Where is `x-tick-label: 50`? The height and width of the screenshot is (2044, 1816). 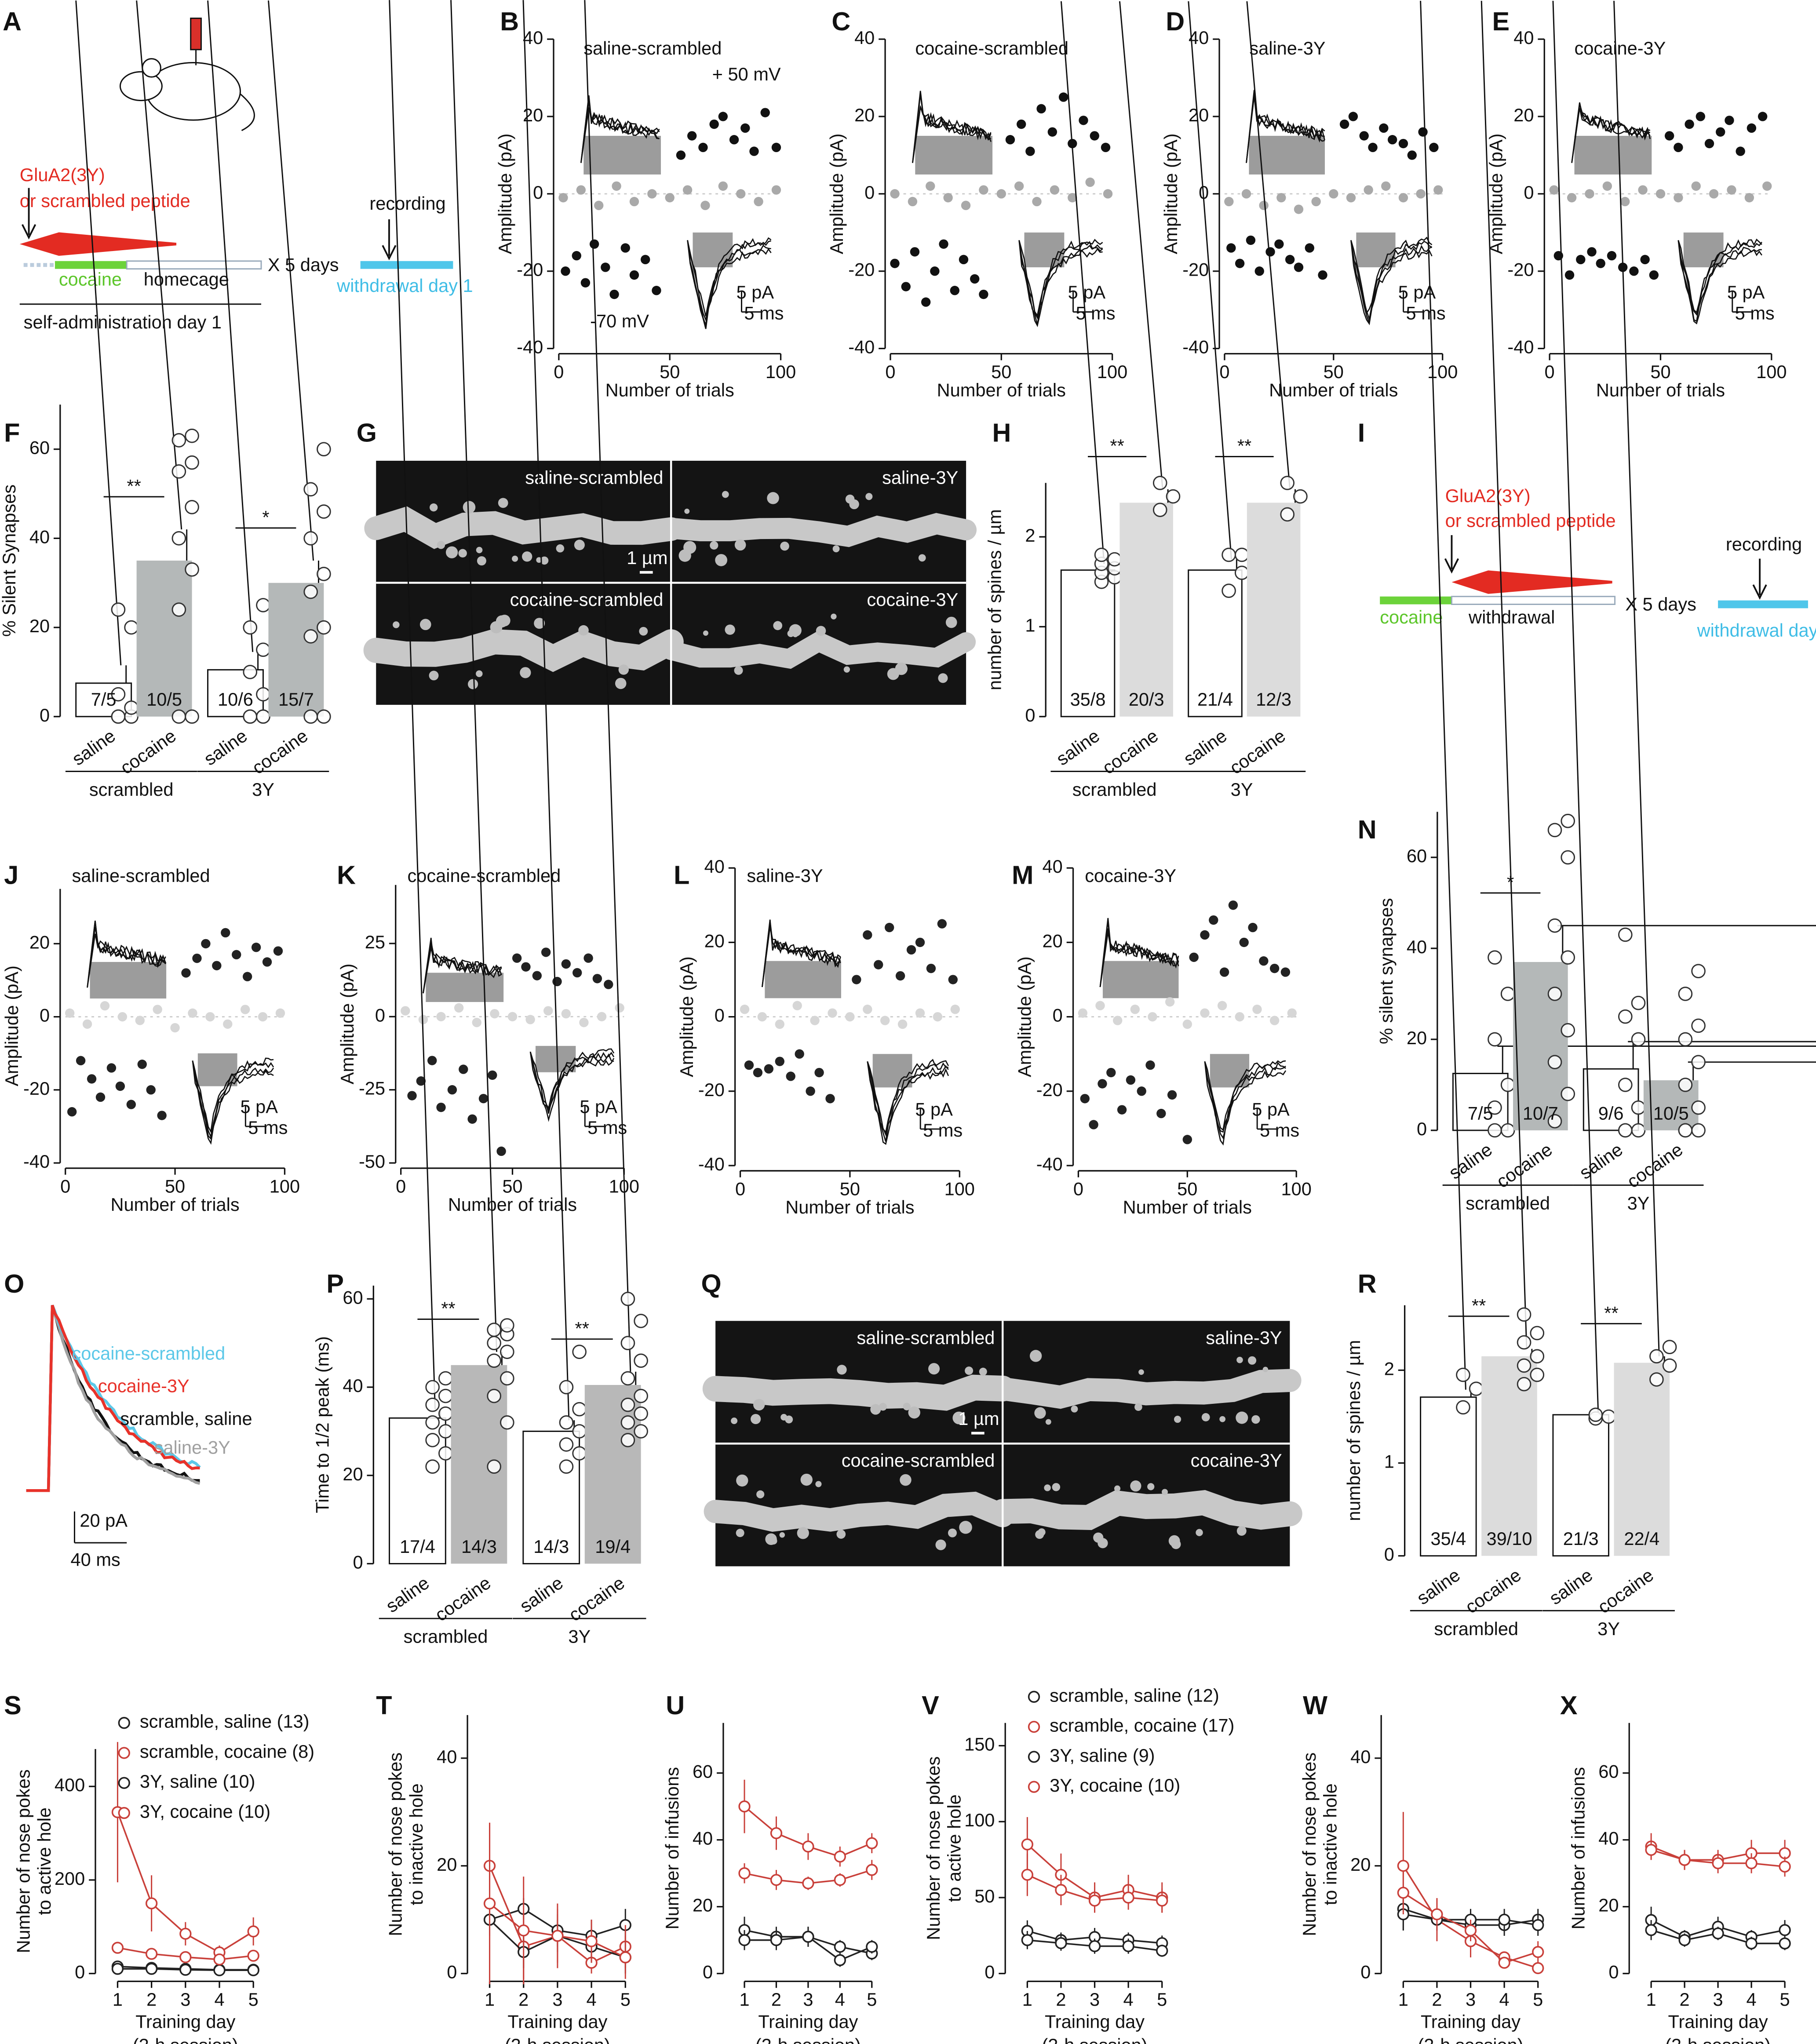 x-tick-label: 50 is located at coordinates (850, 1188).